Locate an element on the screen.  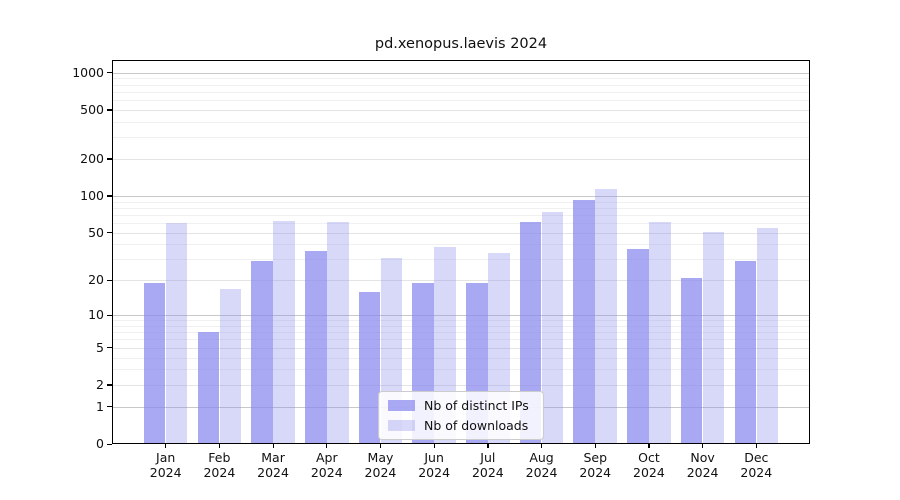
x-tick-label: Sep 2024 is located at coordinates (595, 465).